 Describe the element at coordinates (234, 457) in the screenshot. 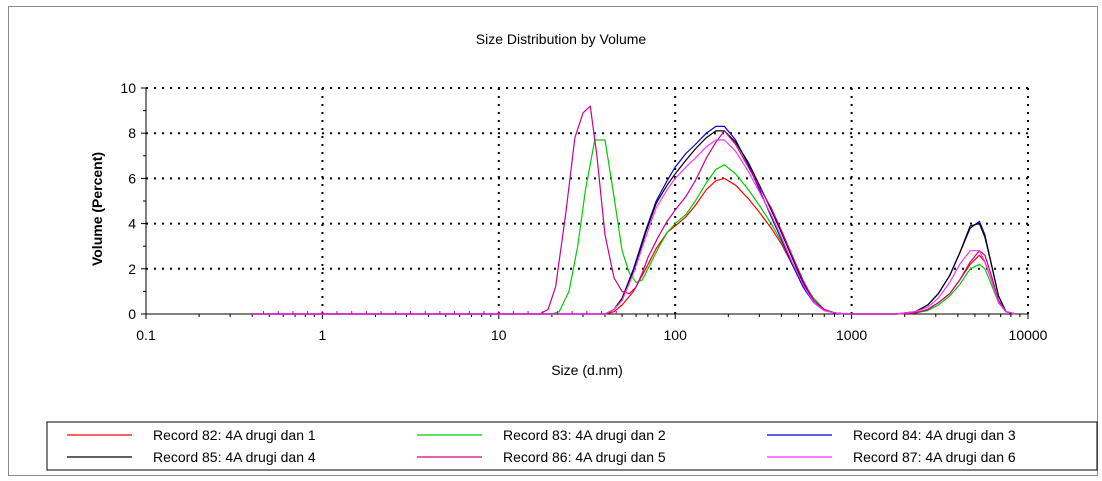

I see `legend-label: Record 85: 4A drugi dan 4` at that location.